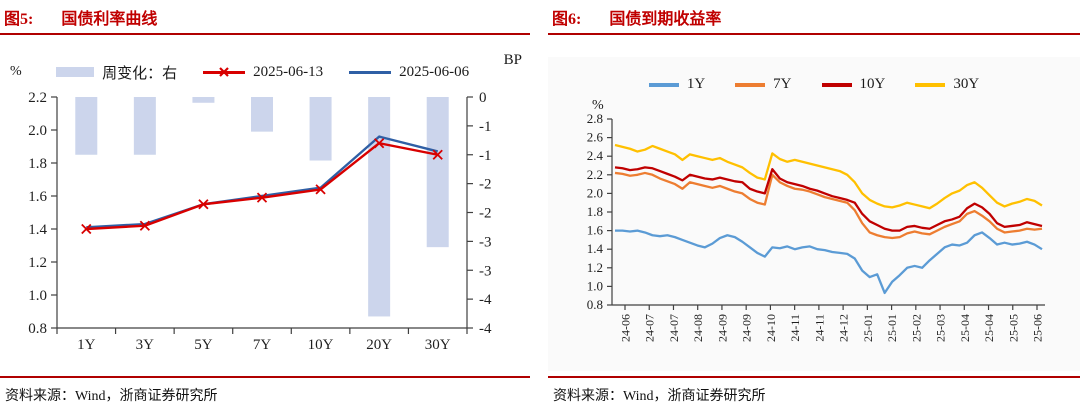 This screenshot has height=413, width=1080. Describe the element at coordinates (86, 345) in the screenshot. I see `svg-text: 1Y` at that location.